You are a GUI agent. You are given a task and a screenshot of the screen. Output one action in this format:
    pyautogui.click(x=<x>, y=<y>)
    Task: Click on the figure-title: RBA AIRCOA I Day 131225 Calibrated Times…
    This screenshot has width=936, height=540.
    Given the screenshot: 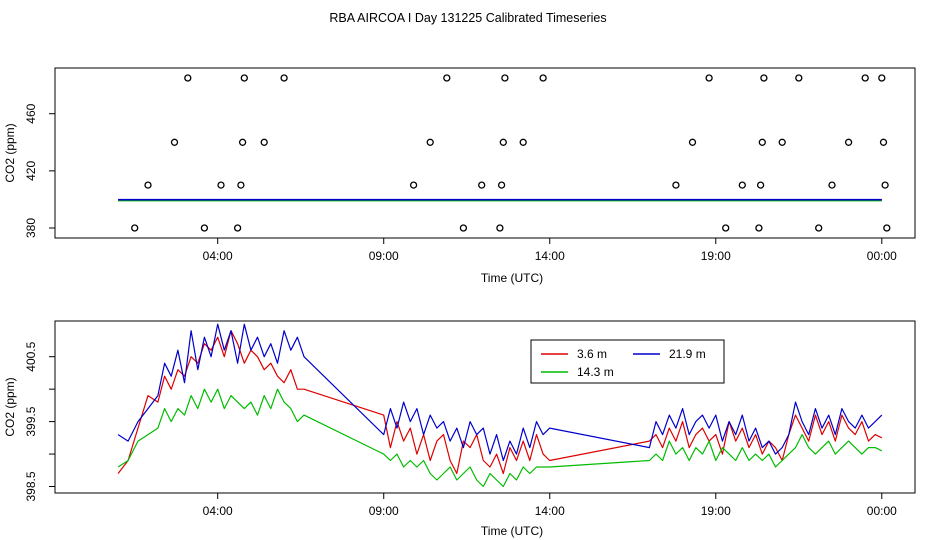 What is the action you would take?
    pyautogui.click(x=467, y=18)
    